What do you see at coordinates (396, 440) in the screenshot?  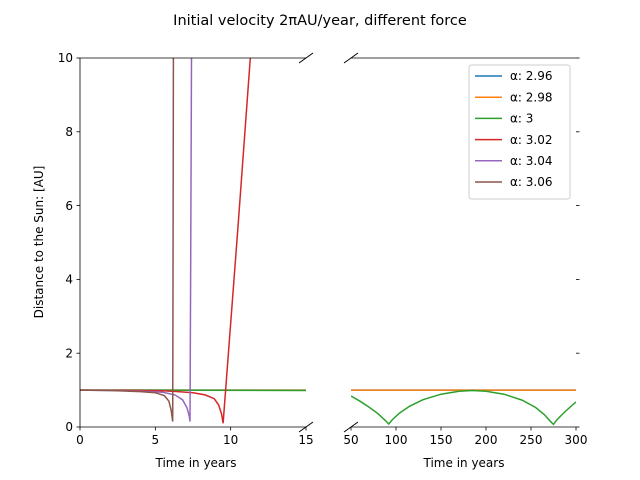 I see `x-tick-label: 100` at bounding box center [396, 440].